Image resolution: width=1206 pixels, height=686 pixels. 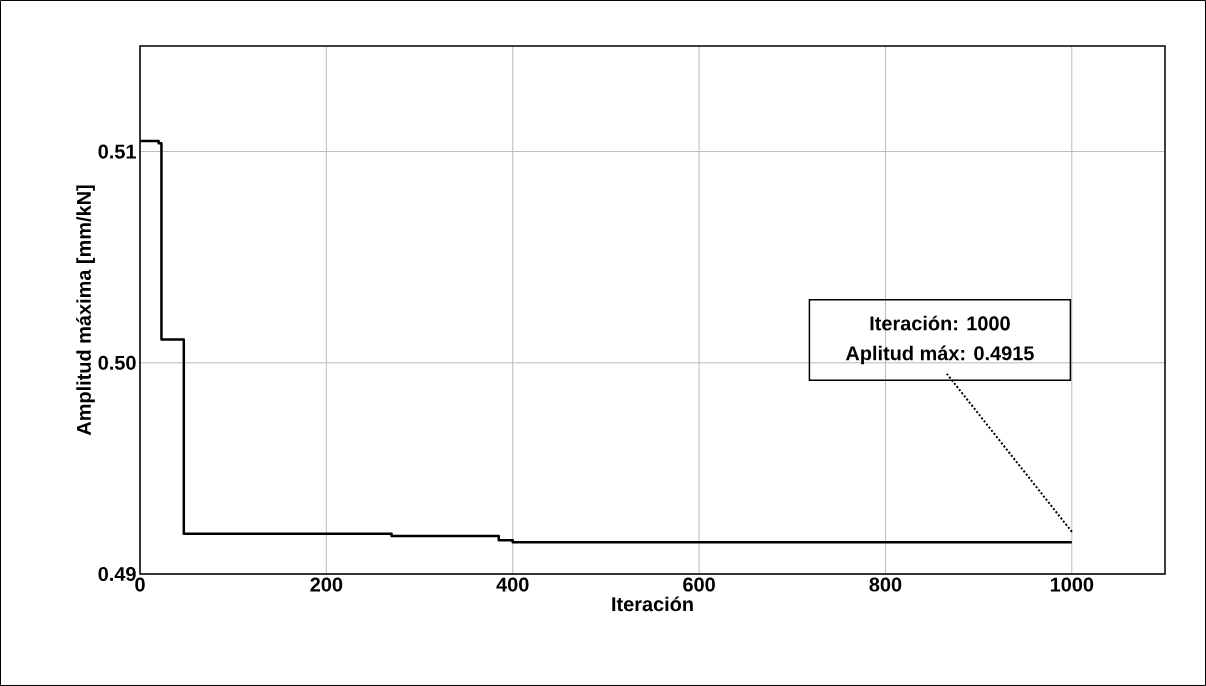 I want to click on annotation: Iteración: 1000, so click(x=940, y=323).